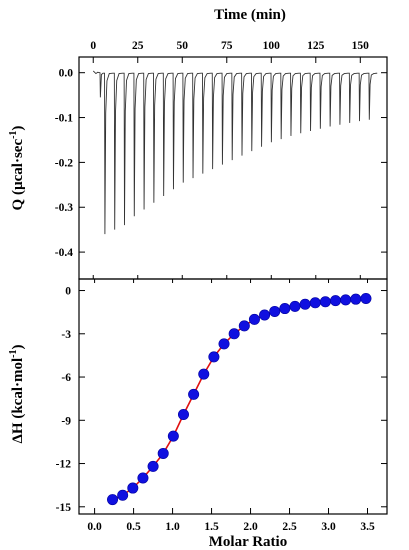  Describe the element at coordinates (183, 46) in the screenshot. I see `top-x-tick-label: 50` at that location.